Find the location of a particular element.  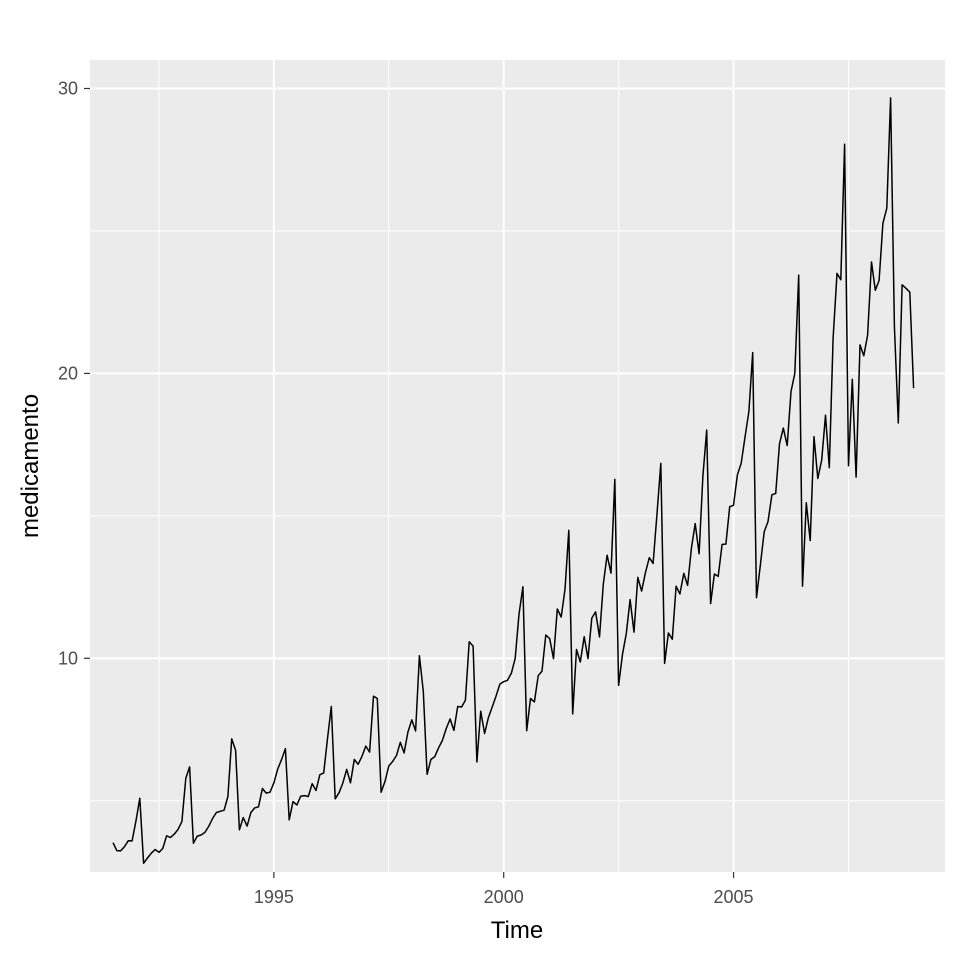

y-tick-label: 30 is located at coordinates (68, 88).